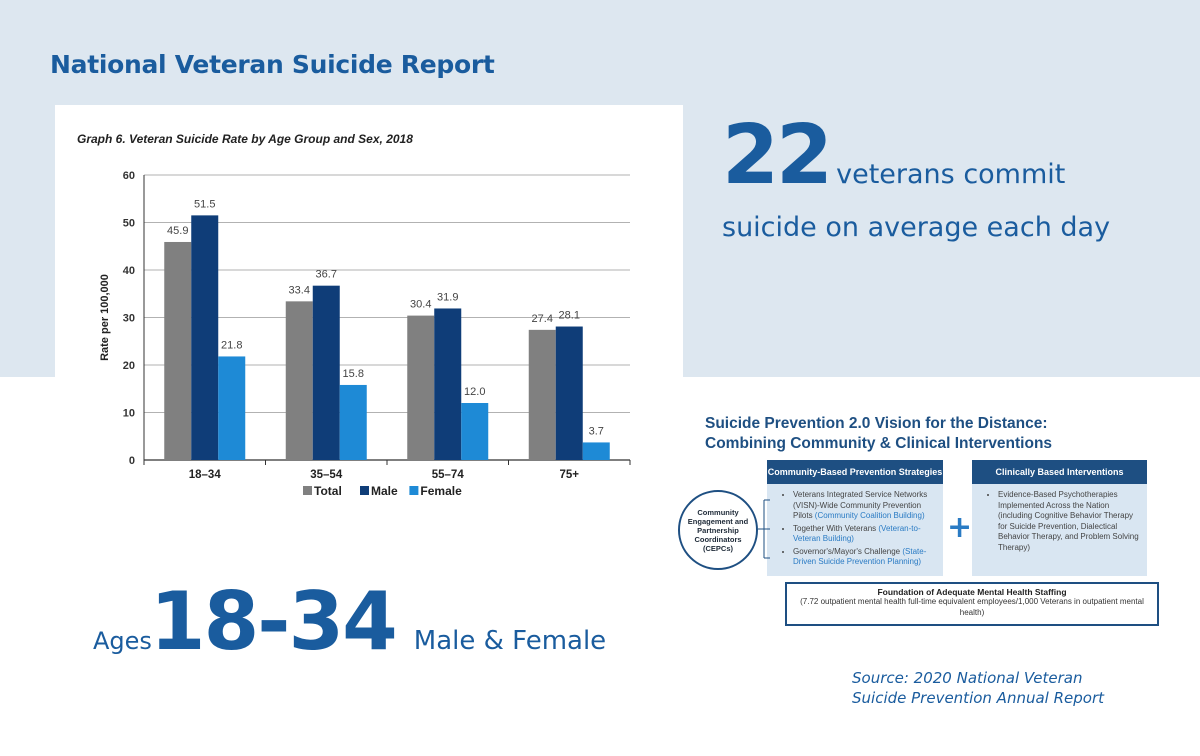 The width and height of the screenshot is (1200, 756). Describe the element at coordinates (569, 316) in the screenshot. I see `data-label: 28.1` at that location.